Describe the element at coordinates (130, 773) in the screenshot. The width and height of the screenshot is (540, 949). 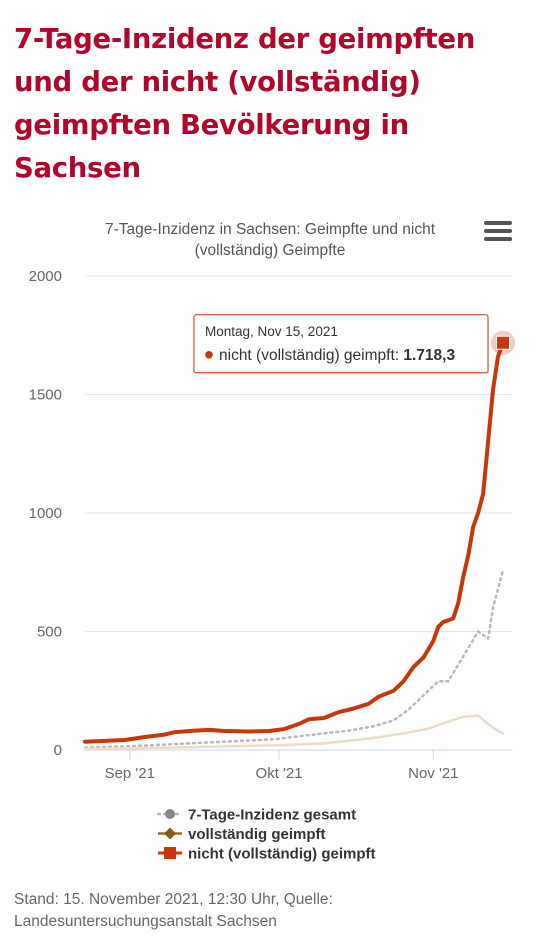
I see `x-tick-label: Sep '21` at that location.